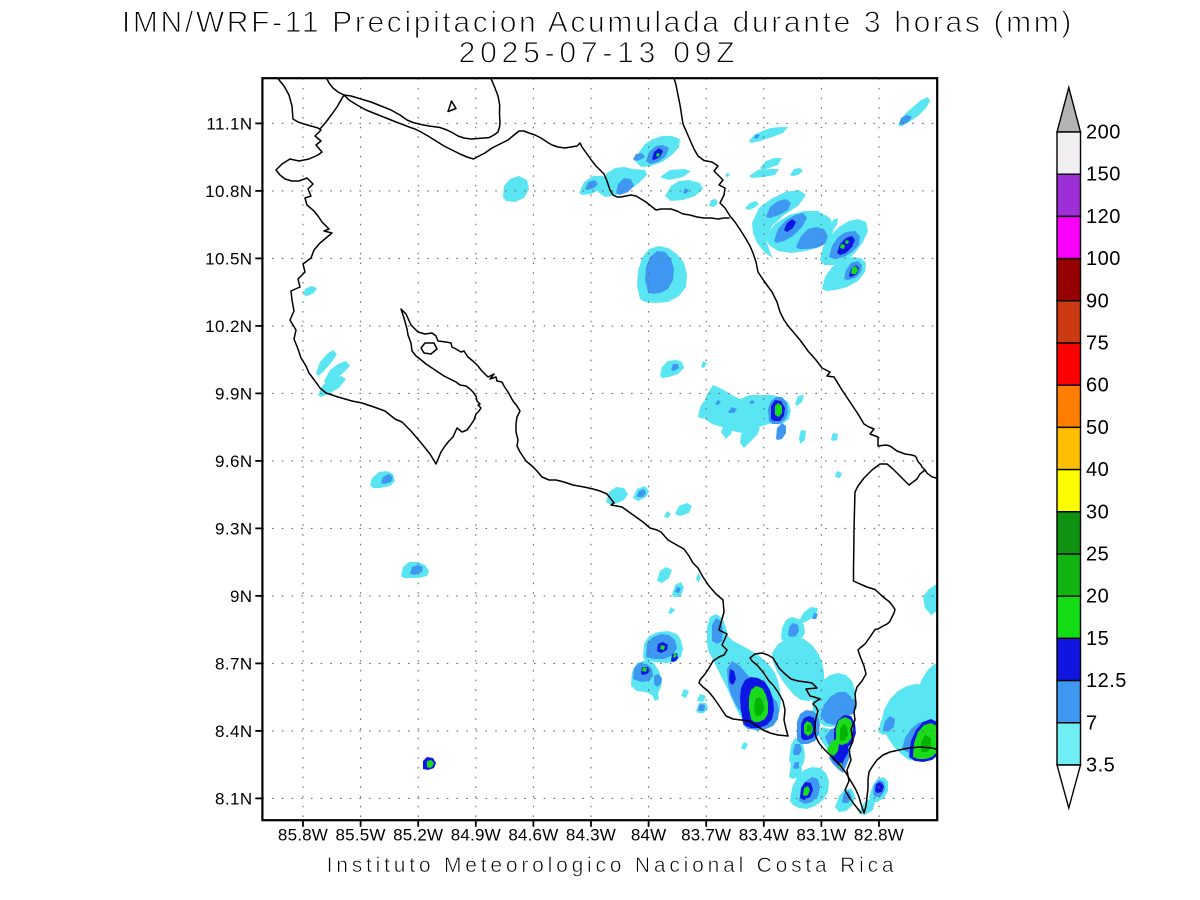  Describe the element at coordinates (1097, 470) in the screenshot. I see `svg-text: 40` at that location.